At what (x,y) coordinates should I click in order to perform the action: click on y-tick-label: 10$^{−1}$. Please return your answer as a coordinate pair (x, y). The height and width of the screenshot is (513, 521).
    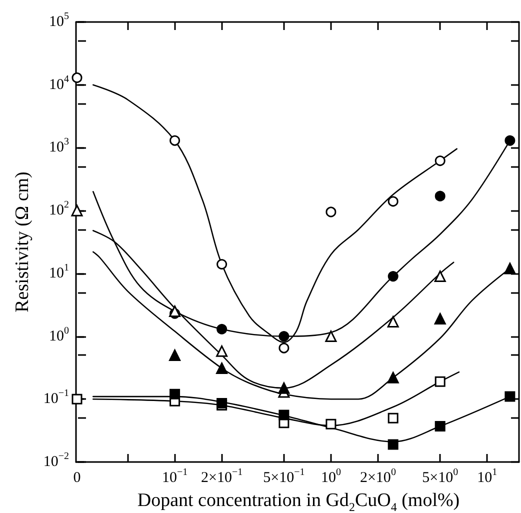
    Looking at the image, I should click on (56, 398).